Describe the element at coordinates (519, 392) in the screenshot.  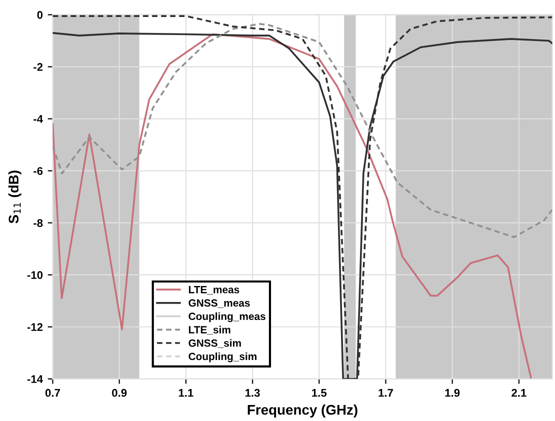
I see `x-tick-label: 2.1` at that location.